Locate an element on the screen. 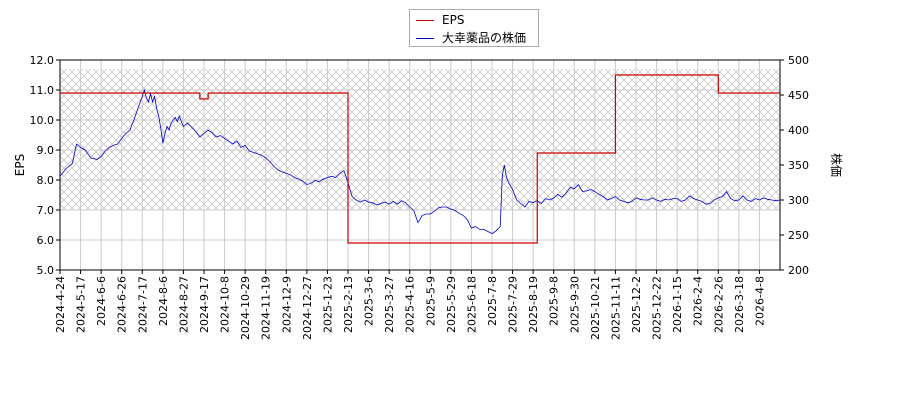 The image size is (900, 400). x-tick-label: 2024-9-17 is located at coordinates (204, 304).